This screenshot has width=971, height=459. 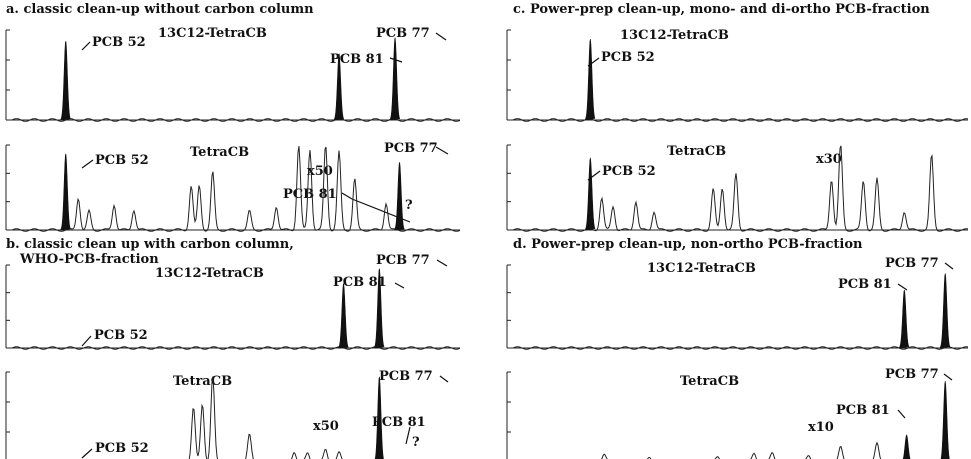 What do you see at coordinates (737, 307) in the screenshot?
I see `chromatogram-d-internal-standard` at bounding box center [737, 307].